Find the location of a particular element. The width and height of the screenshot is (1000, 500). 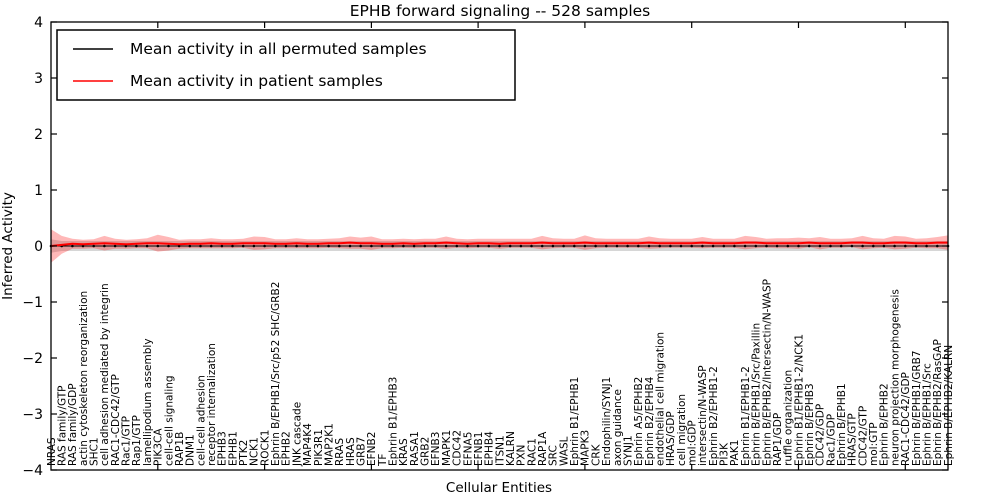

x-tick-label: EPHB2 is located at coordinates (287, 448).